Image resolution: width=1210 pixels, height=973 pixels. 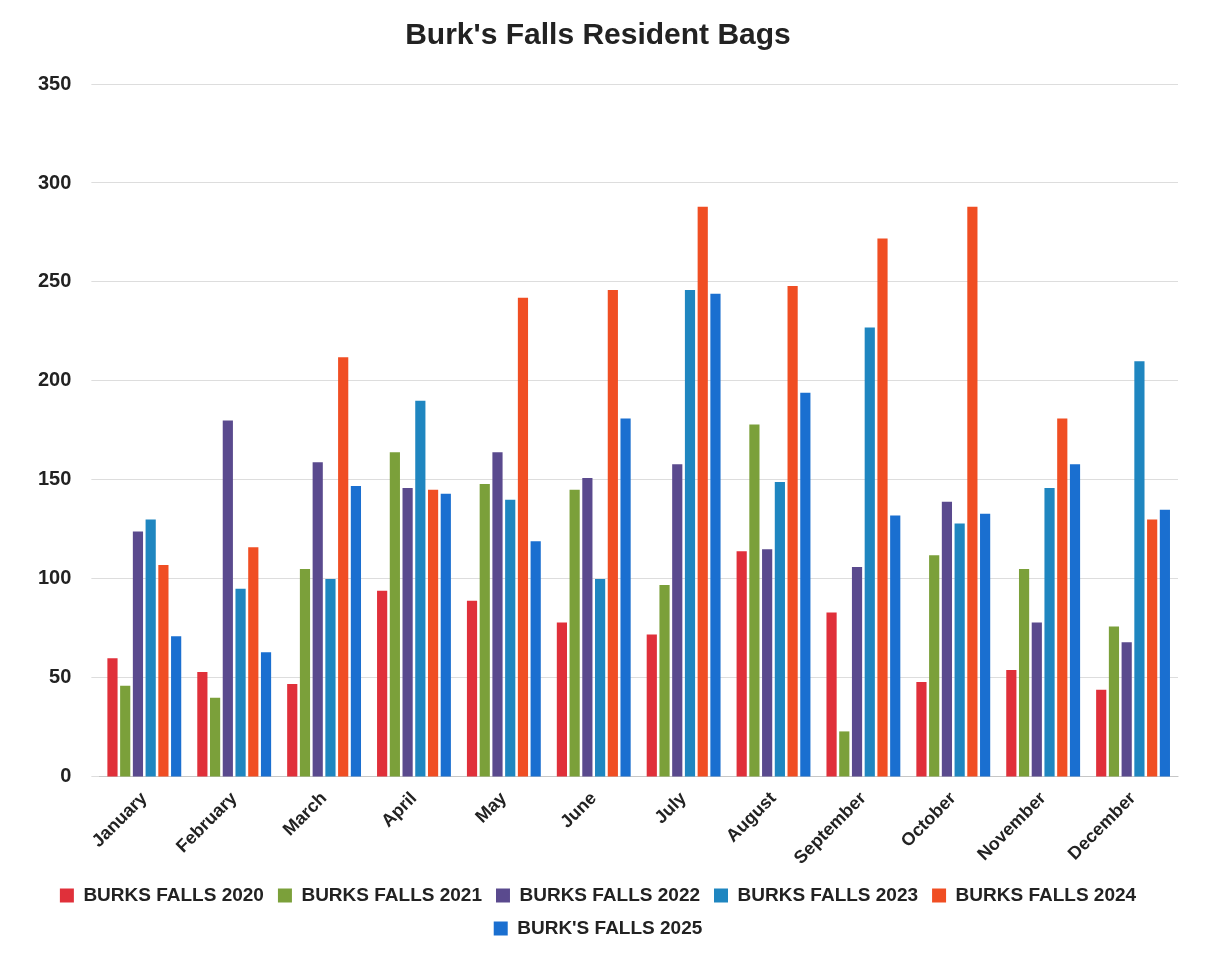 I want to click on y-tick-label: 150, so click(x=54, y=478).